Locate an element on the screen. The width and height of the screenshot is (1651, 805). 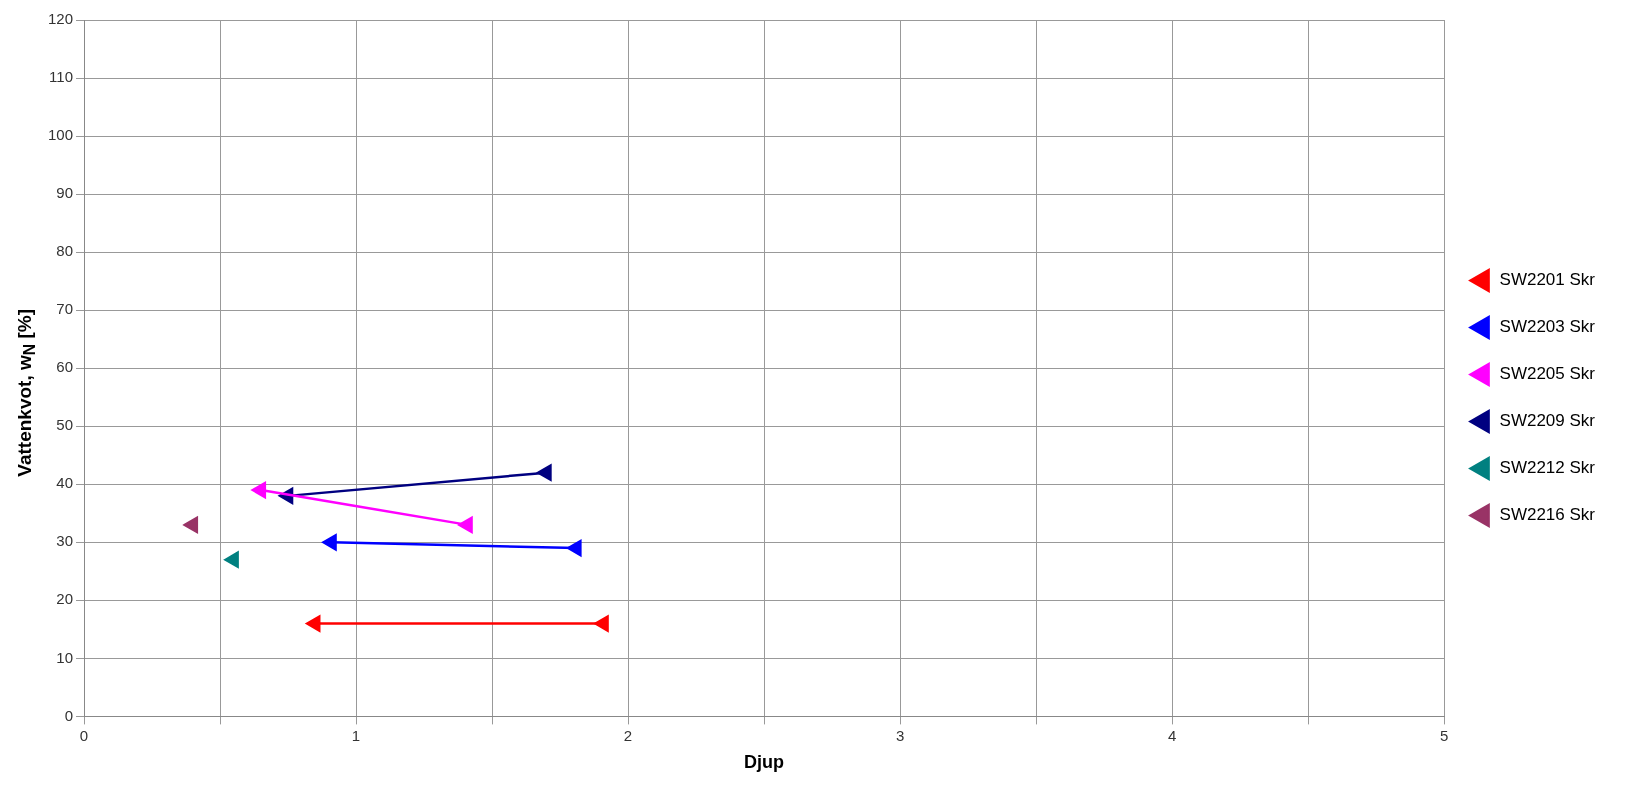
y-tick-label: 90 is located at coordinates (64, 193).